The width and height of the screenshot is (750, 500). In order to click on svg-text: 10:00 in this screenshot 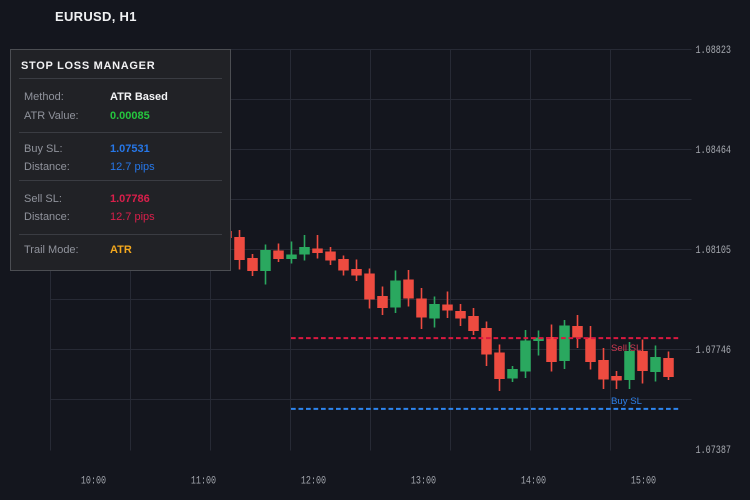, I will do `click(93, 481)`.